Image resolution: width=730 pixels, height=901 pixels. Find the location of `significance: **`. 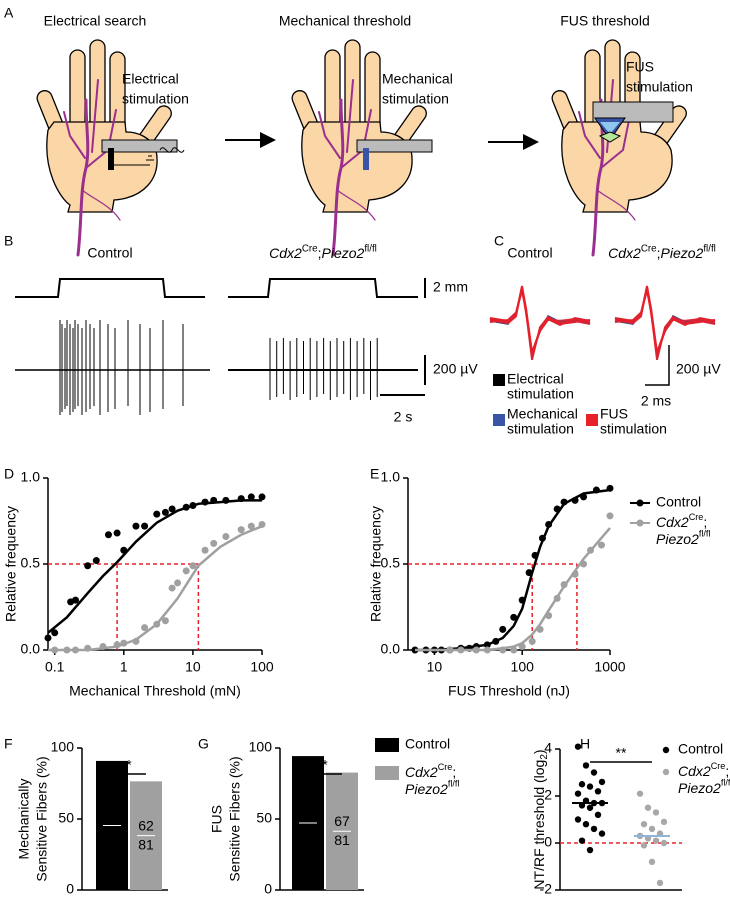

significance: ** is located at coordinates (621, 753).